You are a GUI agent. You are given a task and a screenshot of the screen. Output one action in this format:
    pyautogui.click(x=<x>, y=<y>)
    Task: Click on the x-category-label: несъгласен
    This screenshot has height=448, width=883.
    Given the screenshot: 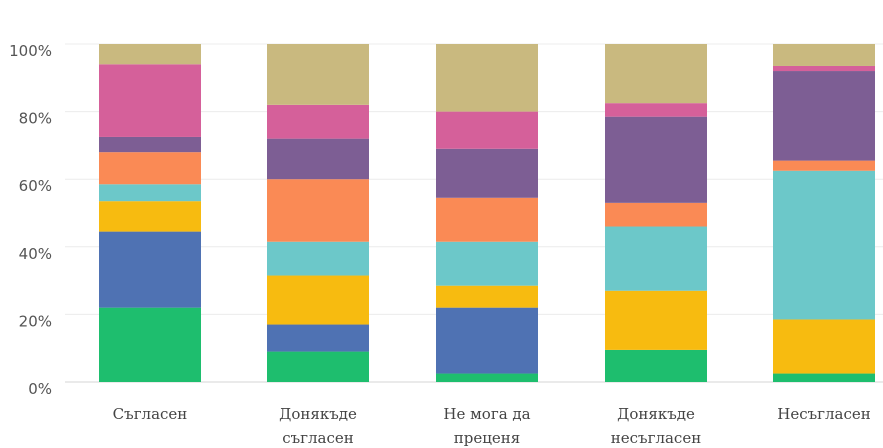 What is the action you would take?
    pyautogui.click(x=656, y=438)
    